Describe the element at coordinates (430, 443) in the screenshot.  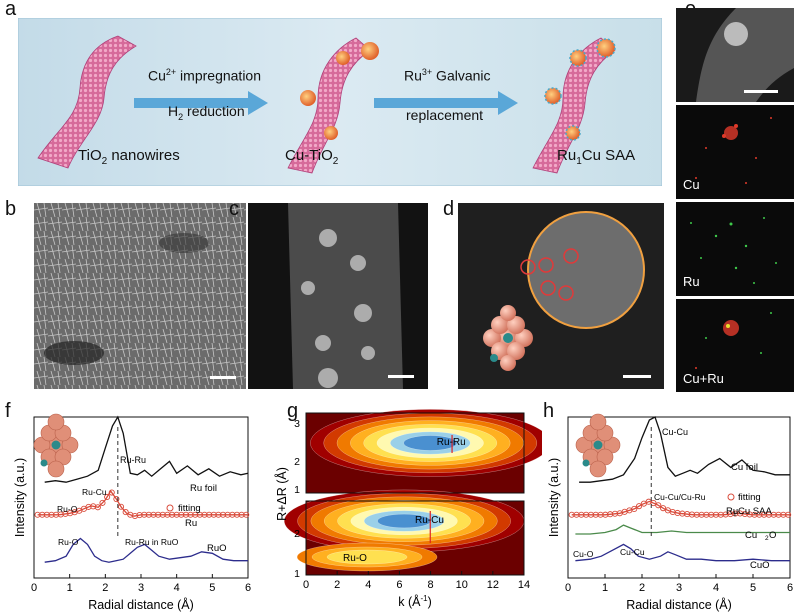
I see `contour` at that location.